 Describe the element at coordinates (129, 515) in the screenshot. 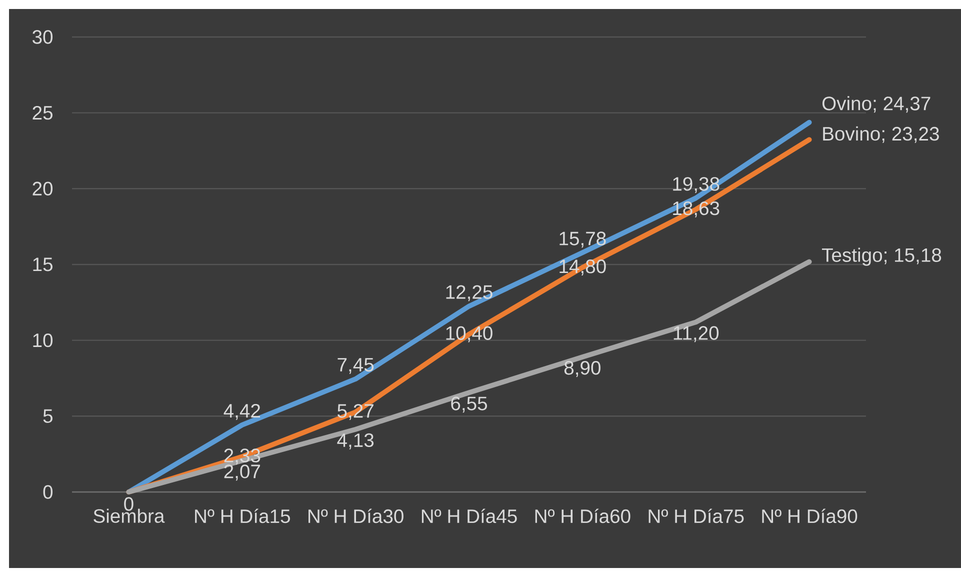

I see `x-tick-label: Siembra` at that location.